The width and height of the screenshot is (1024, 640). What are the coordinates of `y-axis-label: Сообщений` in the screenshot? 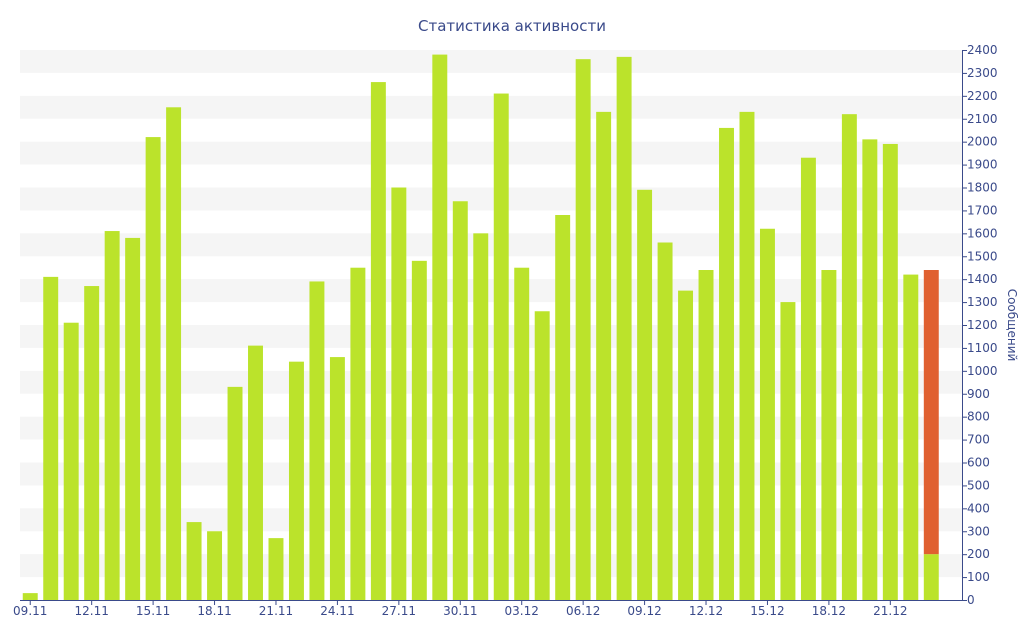 It's located at (1012, 325).